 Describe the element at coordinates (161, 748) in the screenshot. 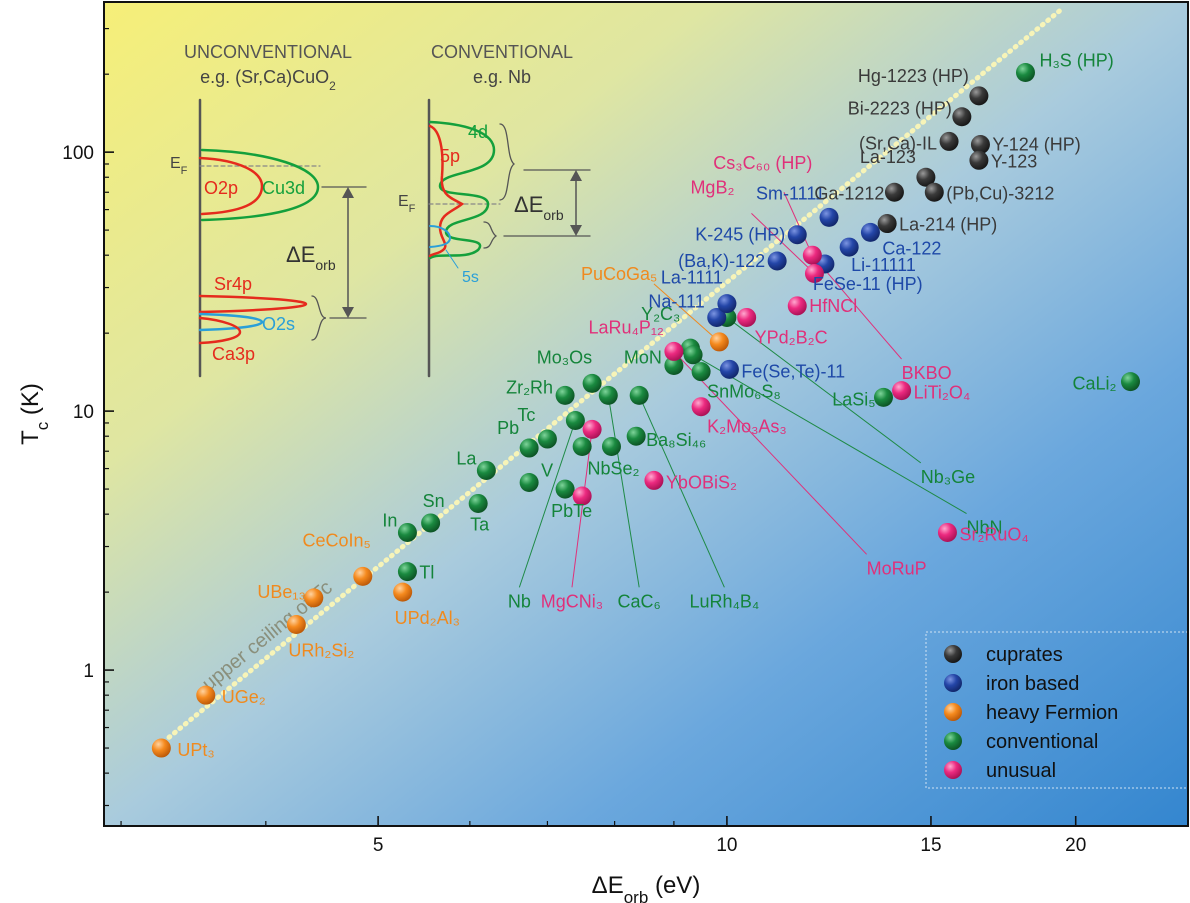

I see `point-upt` at that location.